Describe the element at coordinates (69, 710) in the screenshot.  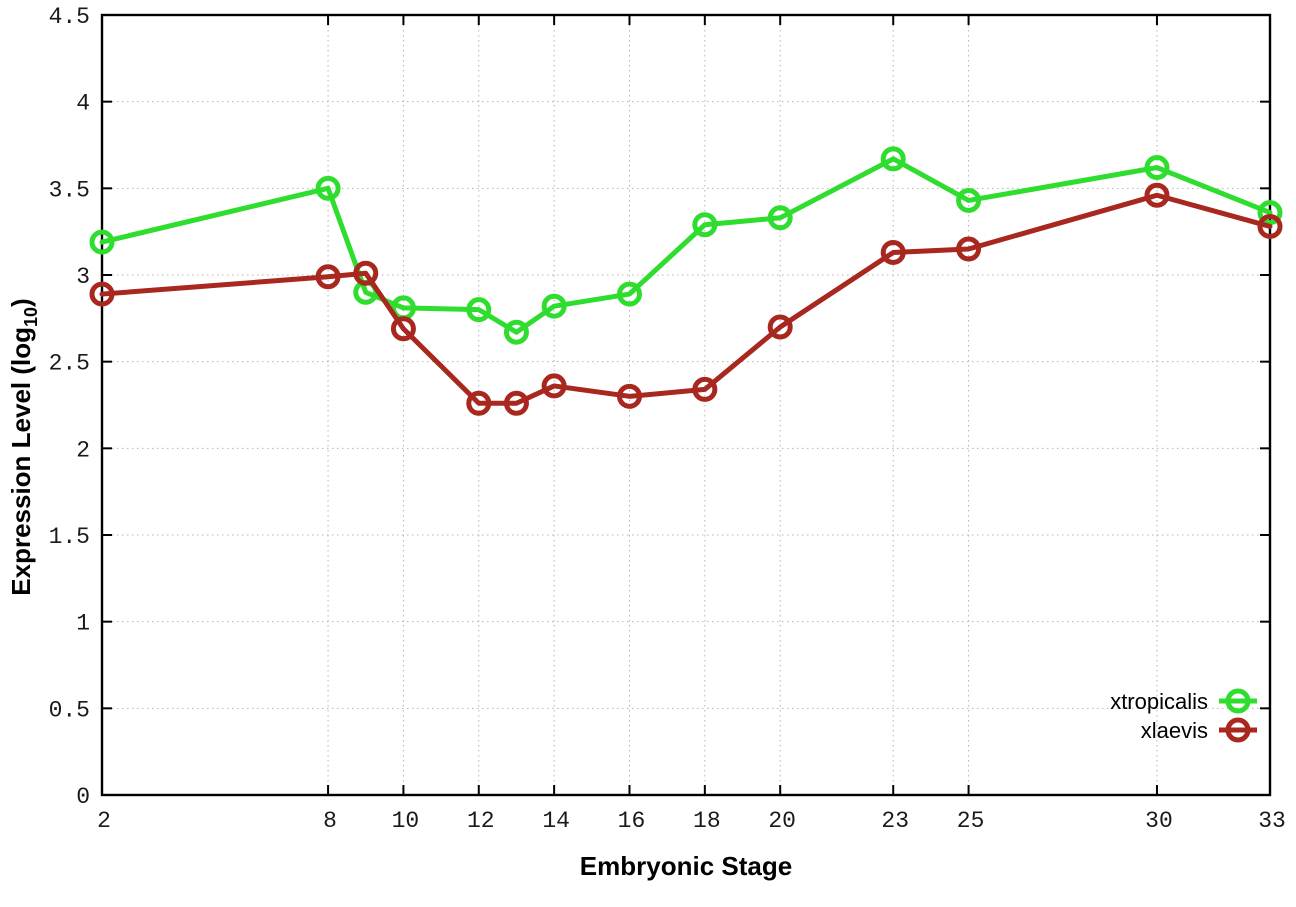
I see `y-tick-label: 0.5` at that location.